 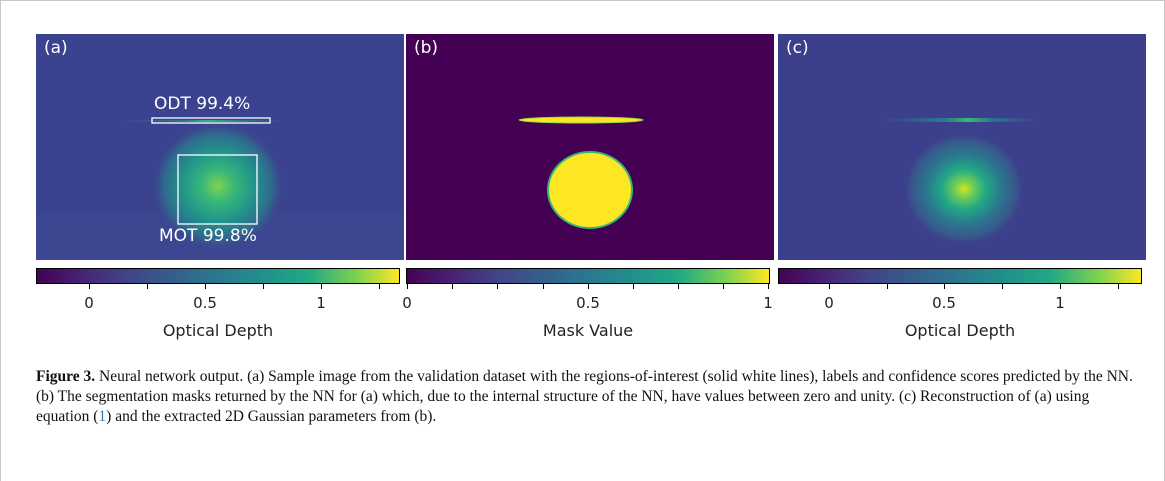 I want to click on panel-c-image, so click(x=962, y=147).